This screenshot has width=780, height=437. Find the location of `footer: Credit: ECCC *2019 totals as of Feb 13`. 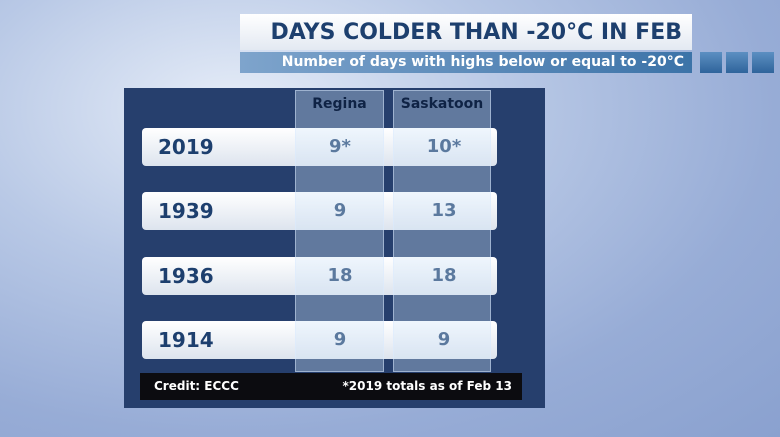

footer: Credit: ECCC *2019 totals as of Feb 13 is located at coordinates (331, 386).